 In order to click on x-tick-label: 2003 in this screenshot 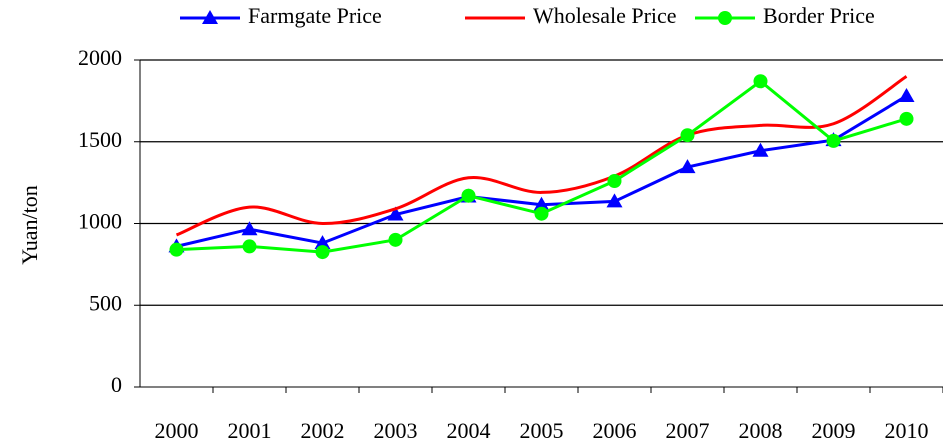, I will do `click(396, 430)`.